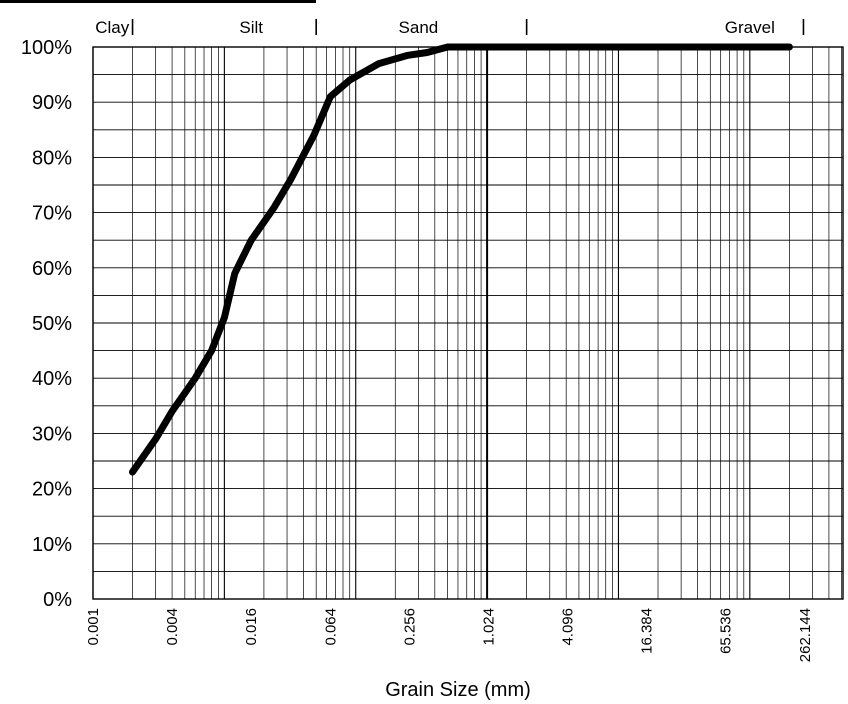  What do you see at coordinates (93, 627) in the screenshot?
I see `x-tick-label: 0.001` at bounding box center [93, 627].